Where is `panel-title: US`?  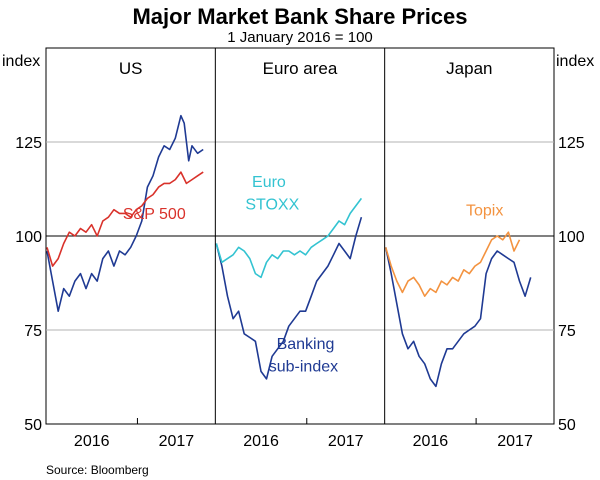 panel-title: US is located at coordinates (131, 68).